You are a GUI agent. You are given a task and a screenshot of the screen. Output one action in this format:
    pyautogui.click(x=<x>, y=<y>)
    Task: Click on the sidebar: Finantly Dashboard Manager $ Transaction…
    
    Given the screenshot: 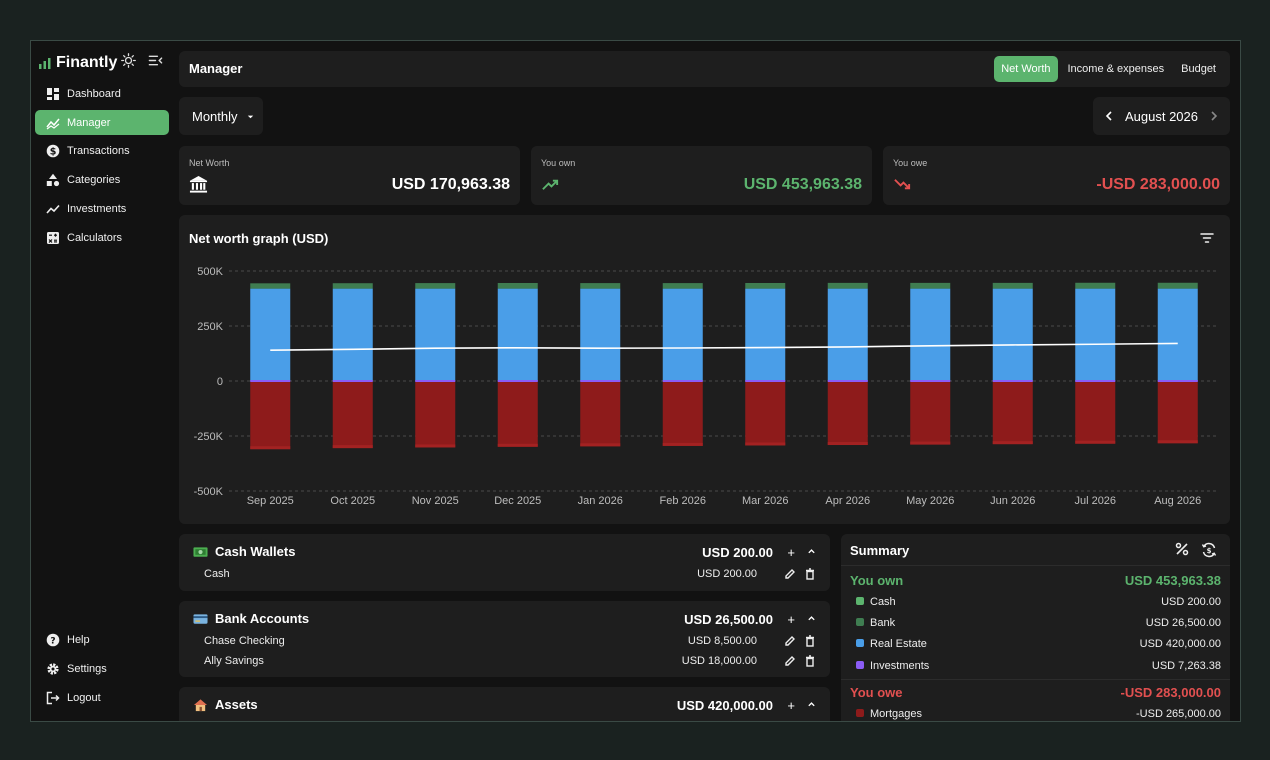 What is the action you would take?
    pyautogui.click(x=103, y=381)
    